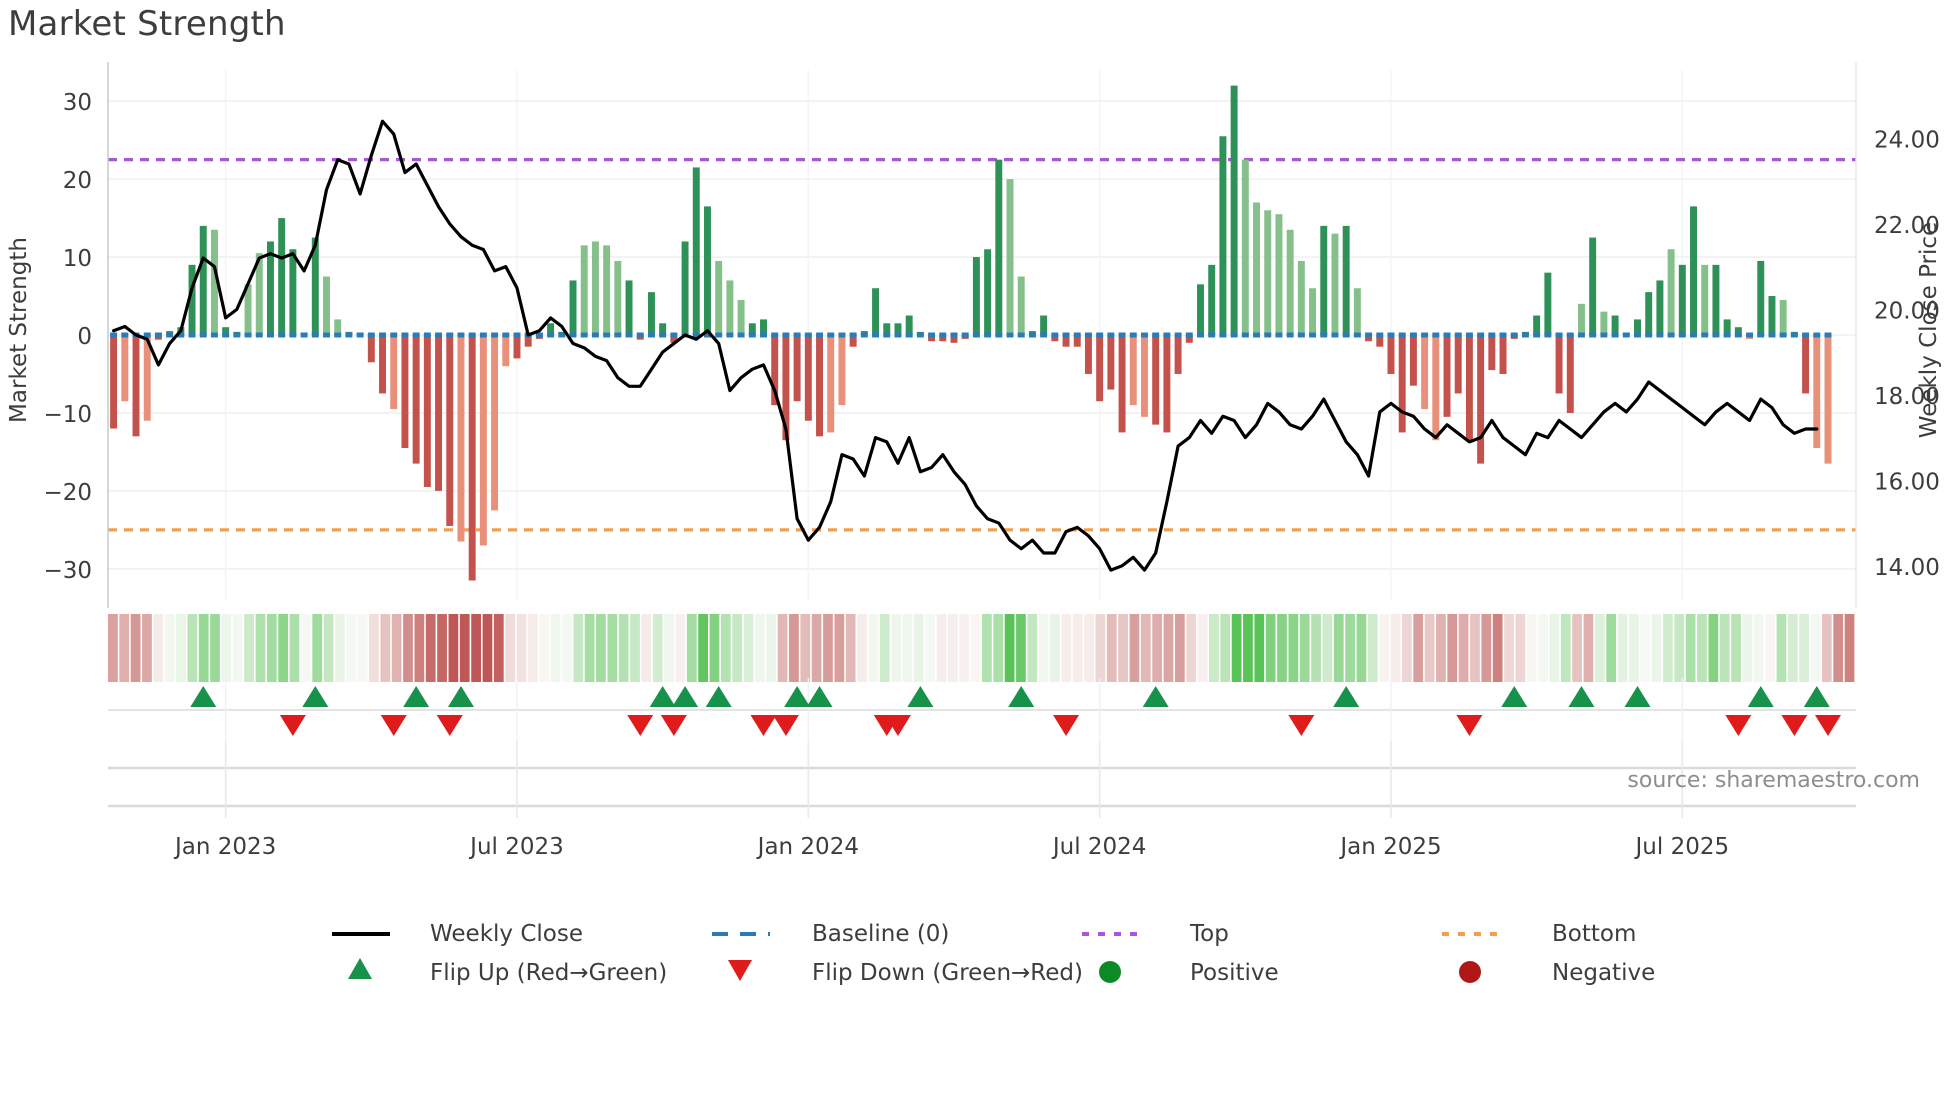  I want to click on x-tick-label: Jul 2023, so click(516, 847).